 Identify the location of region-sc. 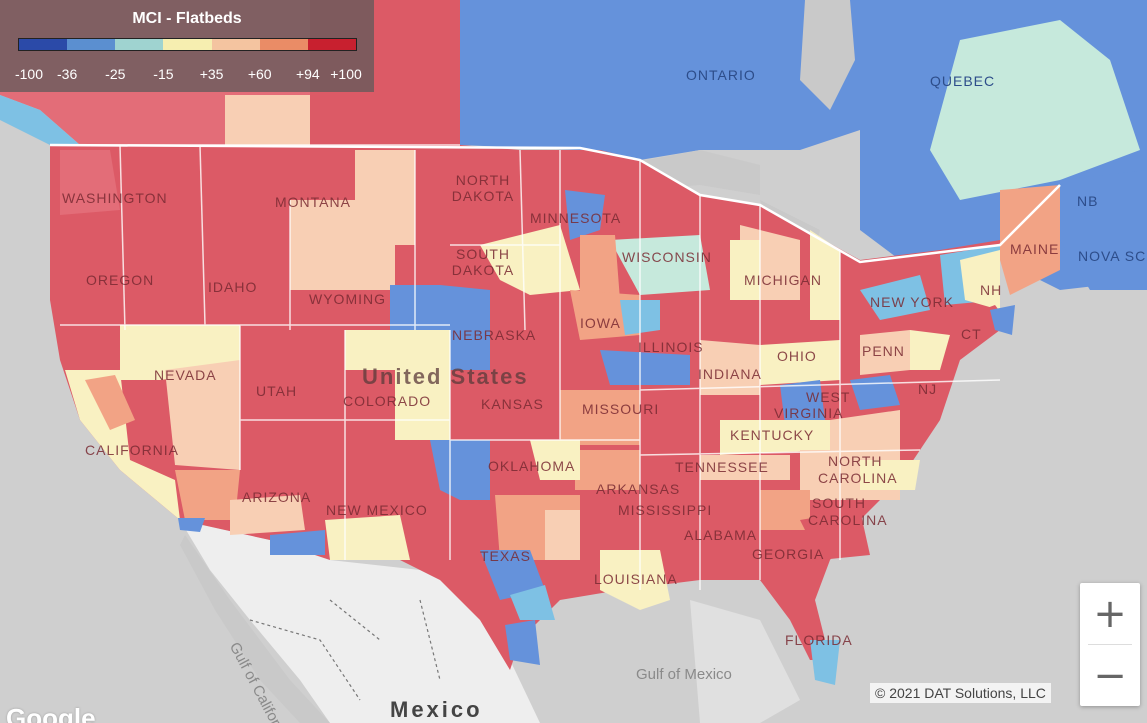
(835, 535).